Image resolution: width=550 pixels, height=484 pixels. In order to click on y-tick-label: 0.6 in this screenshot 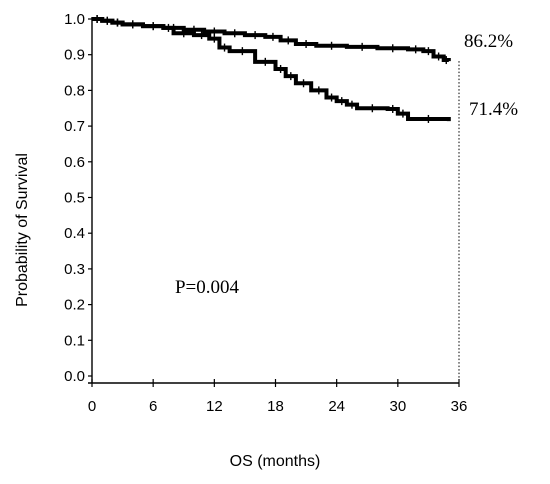, I will do `click(74, 162)`.